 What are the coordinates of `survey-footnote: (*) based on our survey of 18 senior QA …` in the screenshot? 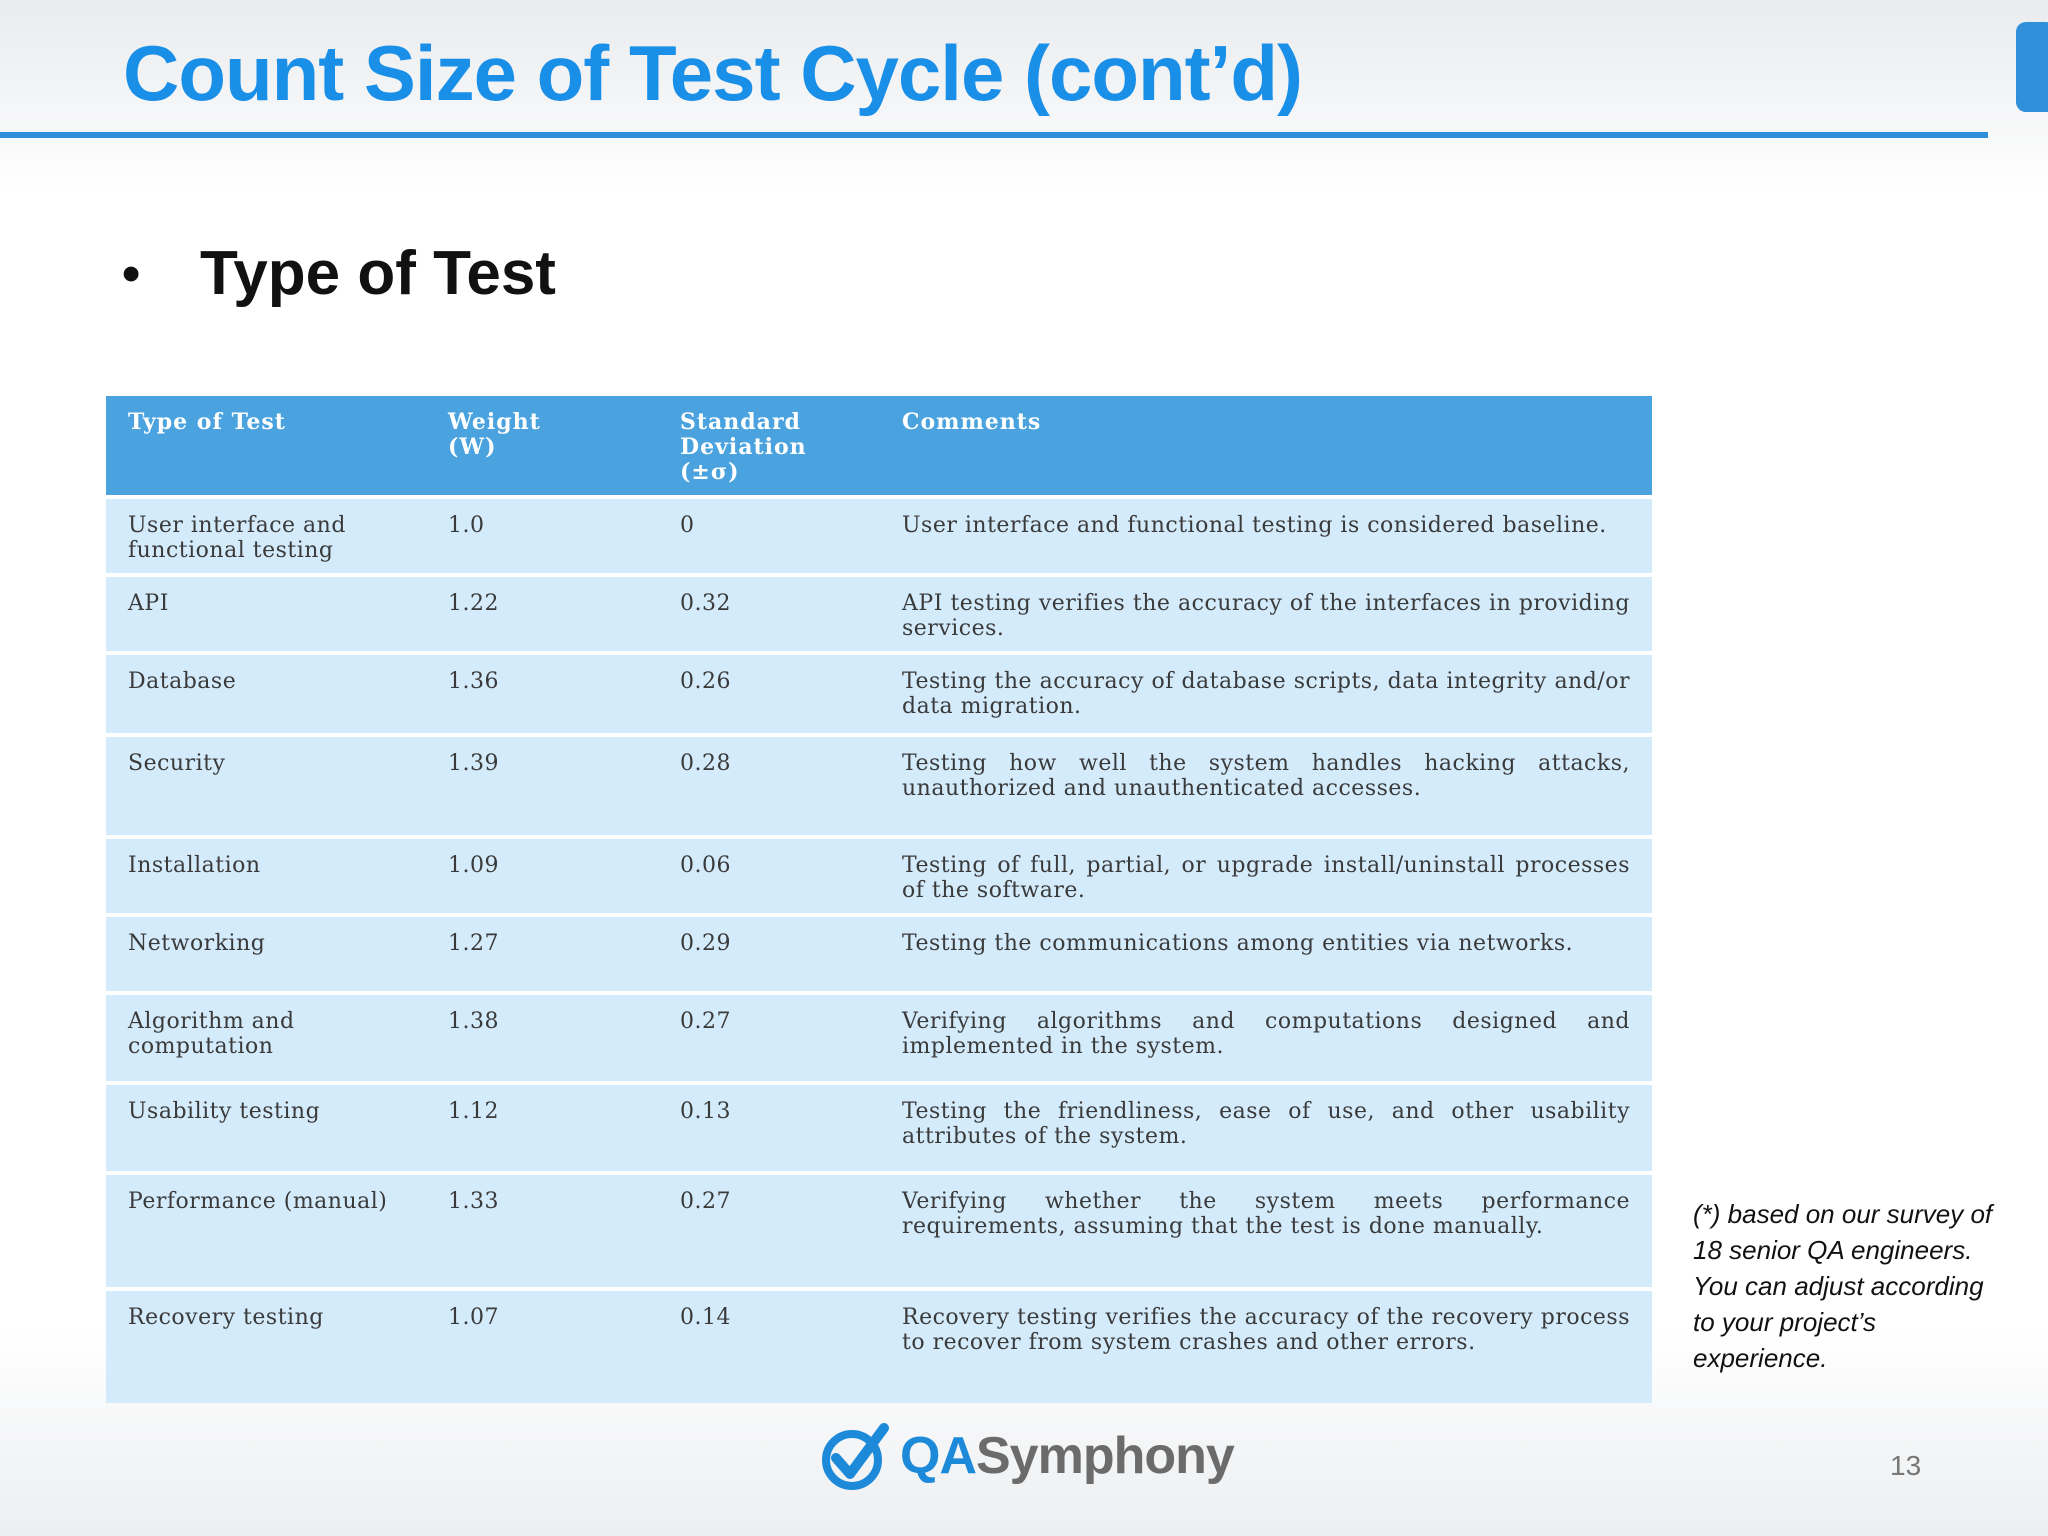 It's located at (1843, 1286).